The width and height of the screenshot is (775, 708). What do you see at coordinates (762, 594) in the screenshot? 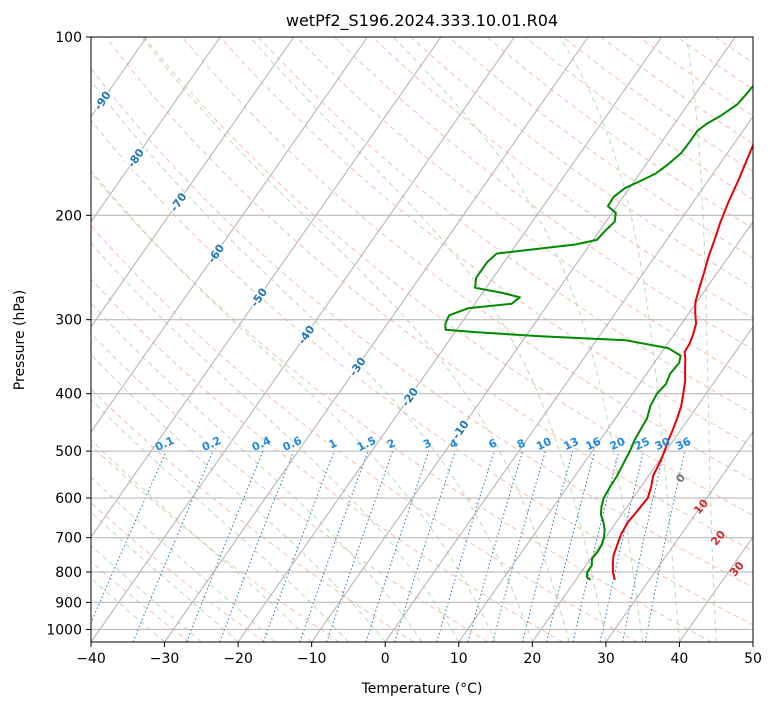
I see `moist-adiabat-label: 40` at bounding box center [762, 594].